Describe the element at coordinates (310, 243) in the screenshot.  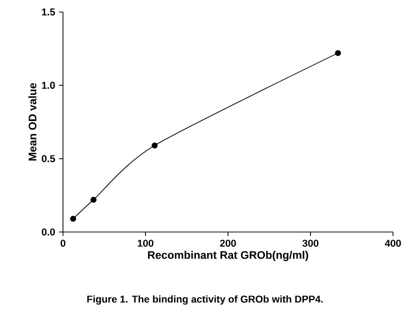
I see `x-tick-label: 300` at that location.